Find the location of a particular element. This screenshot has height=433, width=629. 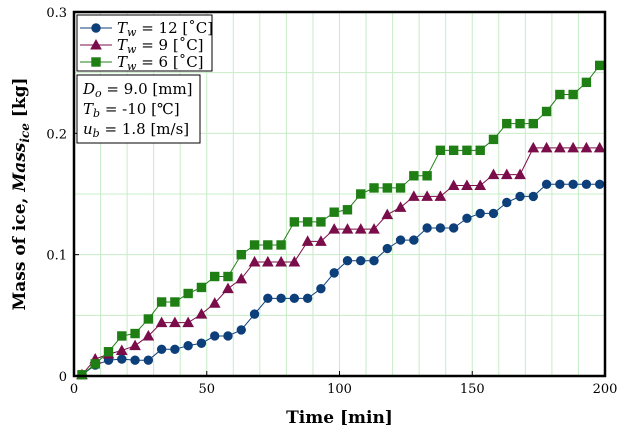

conditions-box: Do = 9.0 [mm]Tb = -10 [℃]ub = 1.8 [m/s] is located at coordinates (138, 109).